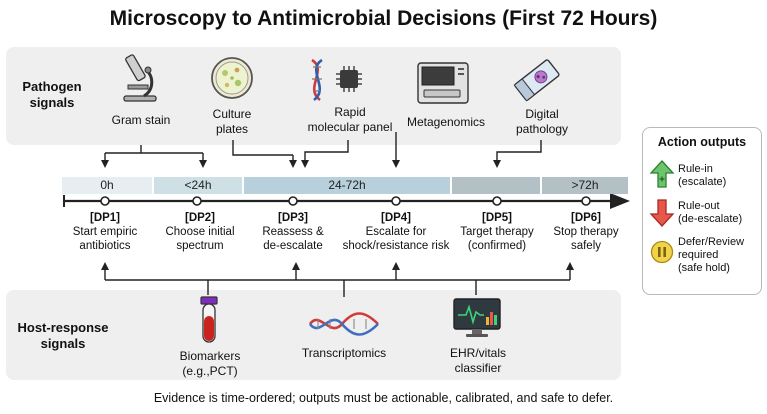  What do you see at coordinates (443, 83) in the screenshot?
I see `sequencer-icon` at bounding box center [443, 83].